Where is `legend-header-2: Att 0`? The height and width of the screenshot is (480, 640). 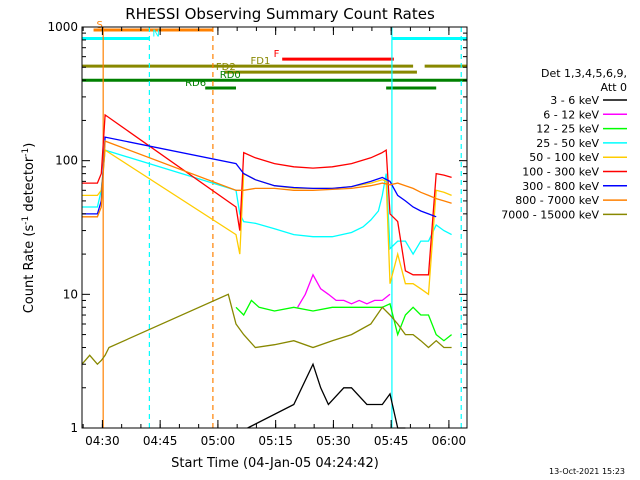
legend-header-2: Att 0 is located at coordinates (614, 87).